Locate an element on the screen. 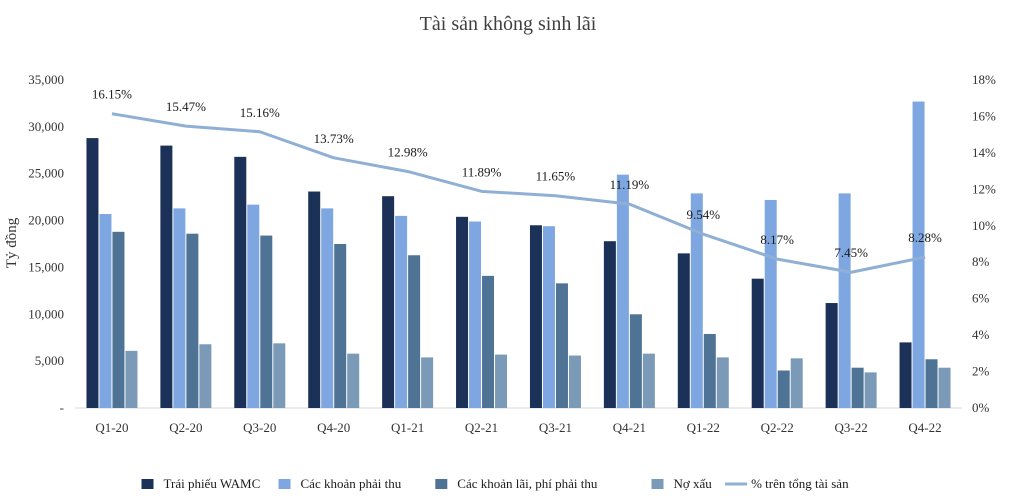  y-tick-label: 15,000 is located at coordinates (46, 266).